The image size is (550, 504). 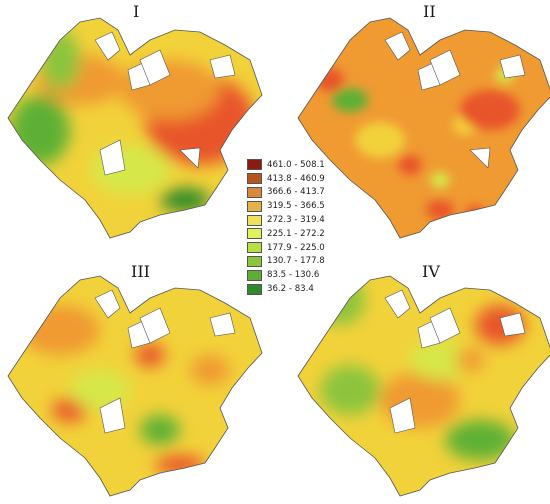 I want to click on legend-item: 130.7 - 177.8, so click(x=307, y=262).